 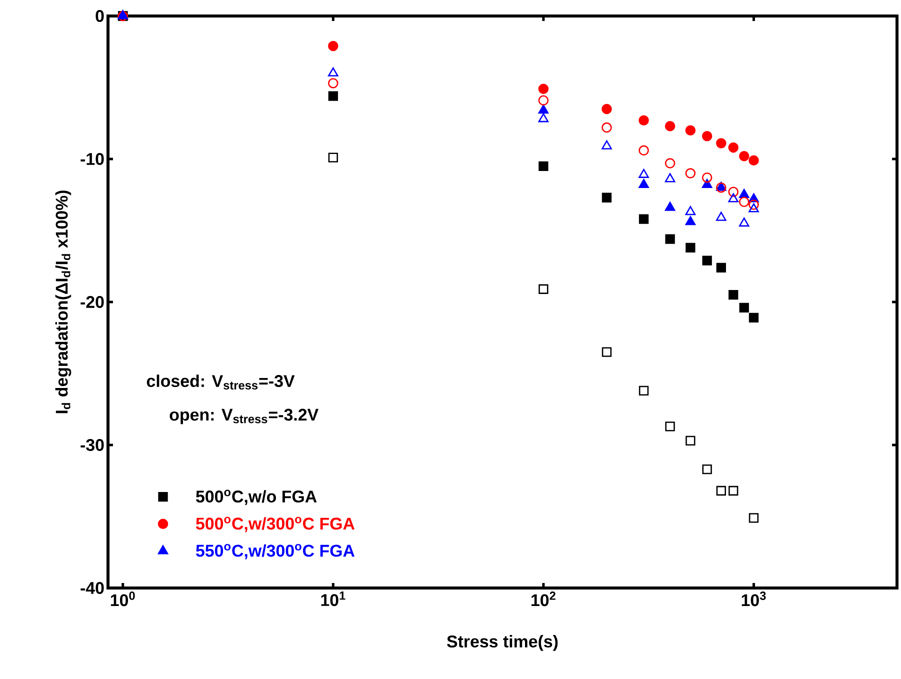 What do you see at coordinates (244, 416) in the screenshot?
I see `annotation: open: V$_{stress}$=-3.2V` at bounding box center [244, 416].